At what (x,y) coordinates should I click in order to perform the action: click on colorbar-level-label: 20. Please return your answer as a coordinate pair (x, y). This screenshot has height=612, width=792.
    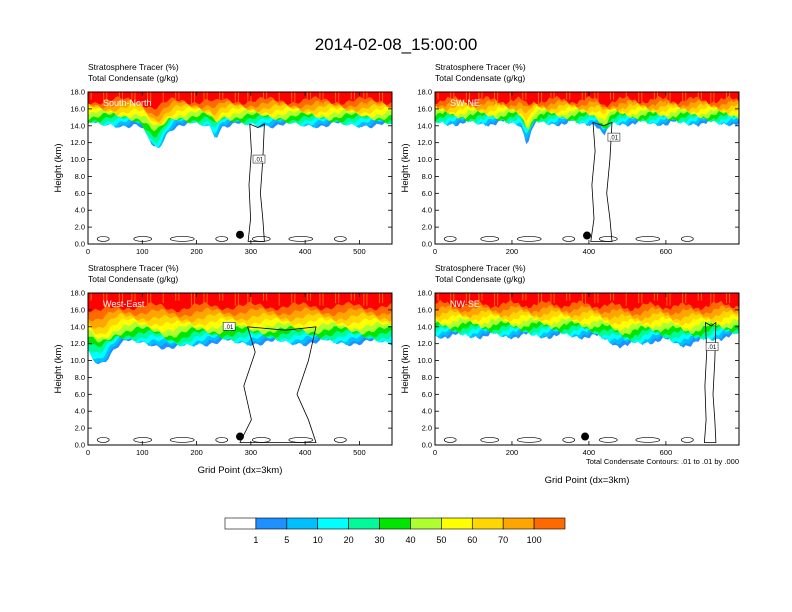
    Looking at the image, I should click on (349, 540).